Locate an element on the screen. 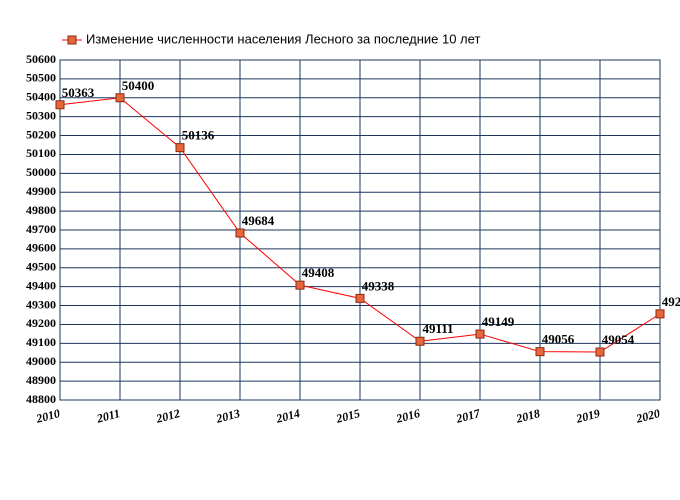 Image resolution: width=680 pixels, height=500 pixels. y-tick-label: 49900 is located at coordinates (41, 191).